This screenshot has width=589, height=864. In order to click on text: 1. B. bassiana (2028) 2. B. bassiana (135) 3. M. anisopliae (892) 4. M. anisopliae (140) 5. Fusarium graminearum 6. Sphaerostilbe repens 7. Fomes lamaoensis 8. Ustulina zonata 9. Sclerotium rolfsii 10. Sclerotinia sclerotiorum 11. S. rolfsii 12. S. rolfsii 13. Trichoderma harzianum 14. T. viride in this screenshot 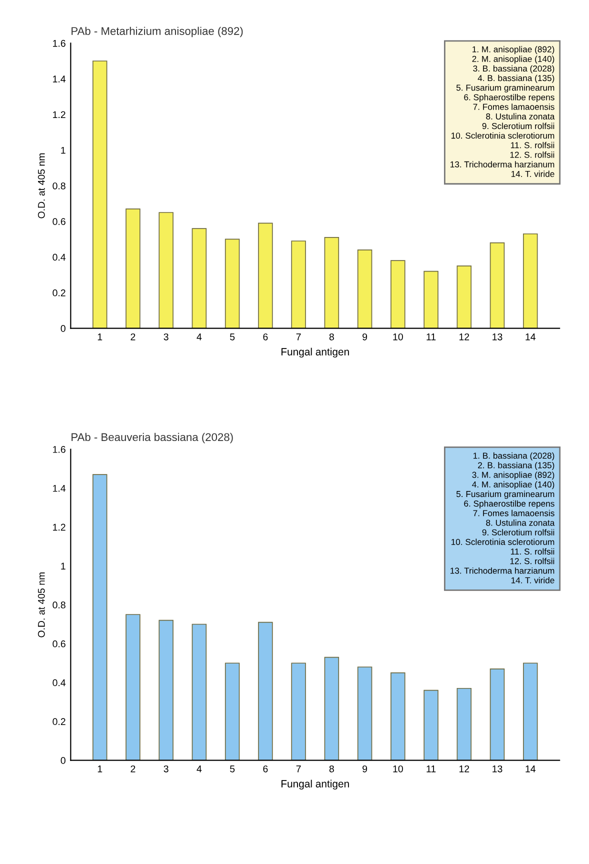, I will do `click(502, 518)`.